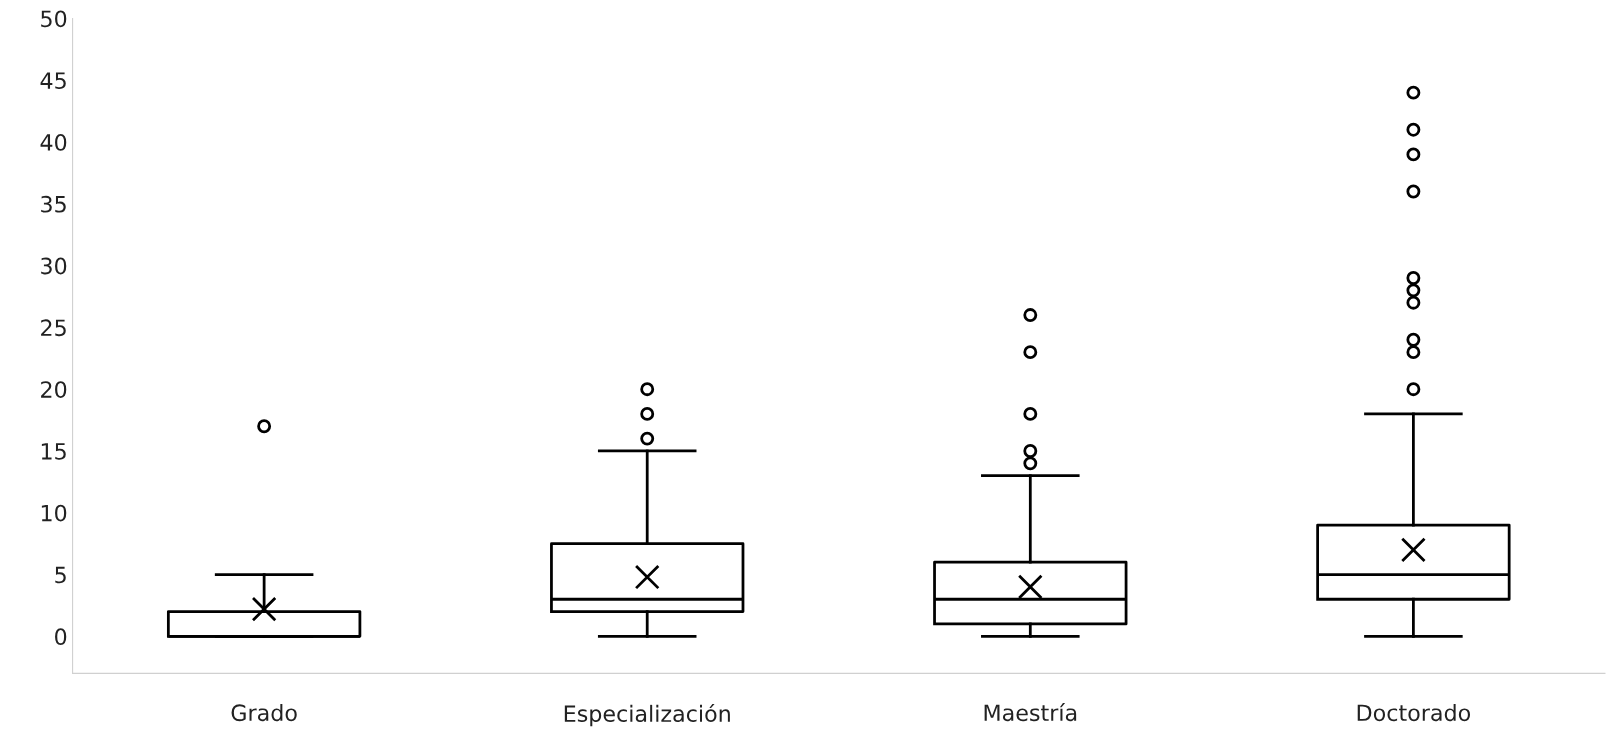  What do you see at coordinates (54, 513) in the screenshot?
I see `y-tick-label: 10` at bounding box center [54, 513].